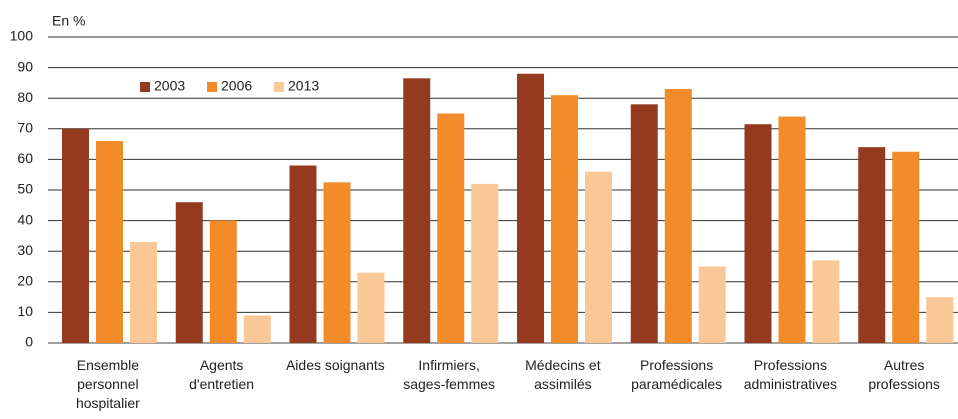  Describe the element at coordinates (677, 374) in the screenshot. I see `x-tick-label: Professions paramédicales` at that location.